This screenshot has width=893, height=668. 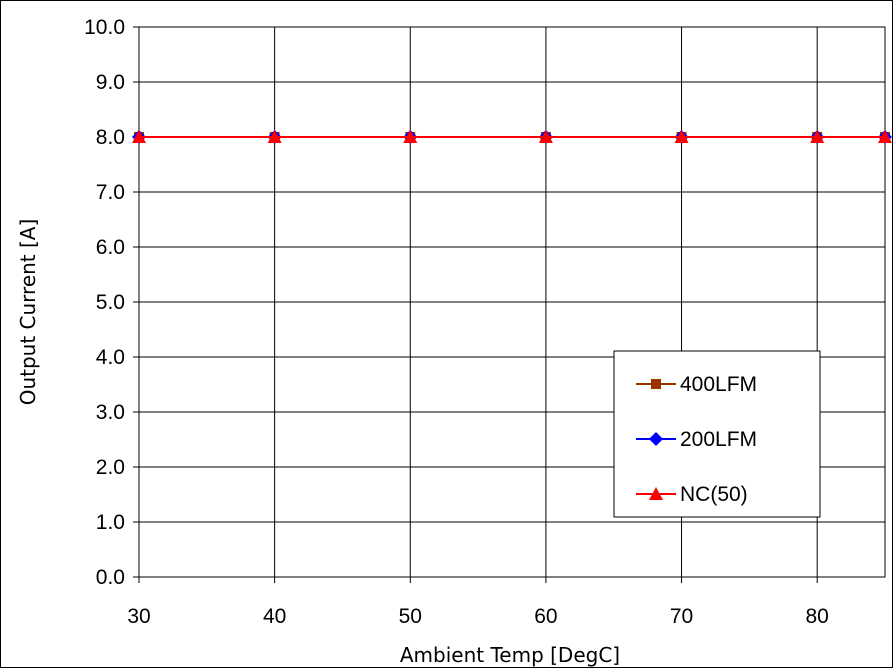 What do you see at coordinates (478, 602) in the screenshot?
I see `x-axis-ticks: 30 40 50 60 70 80` at bounding box center [478, 602].